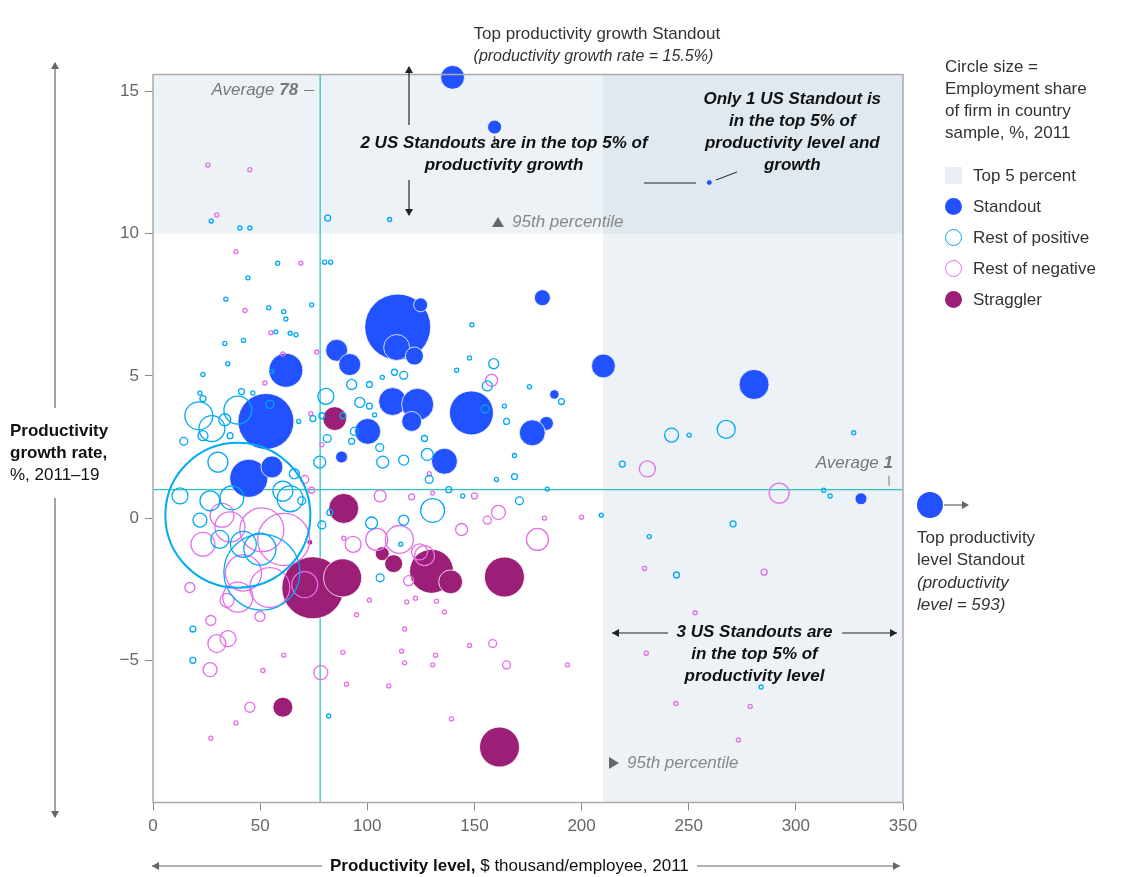 The image size is (1124, 877). Describe the element at coordinates (60, 453) in the screenshot. I see `y-axis-title: Productivity growth rate, %, 2011–19` at that location.